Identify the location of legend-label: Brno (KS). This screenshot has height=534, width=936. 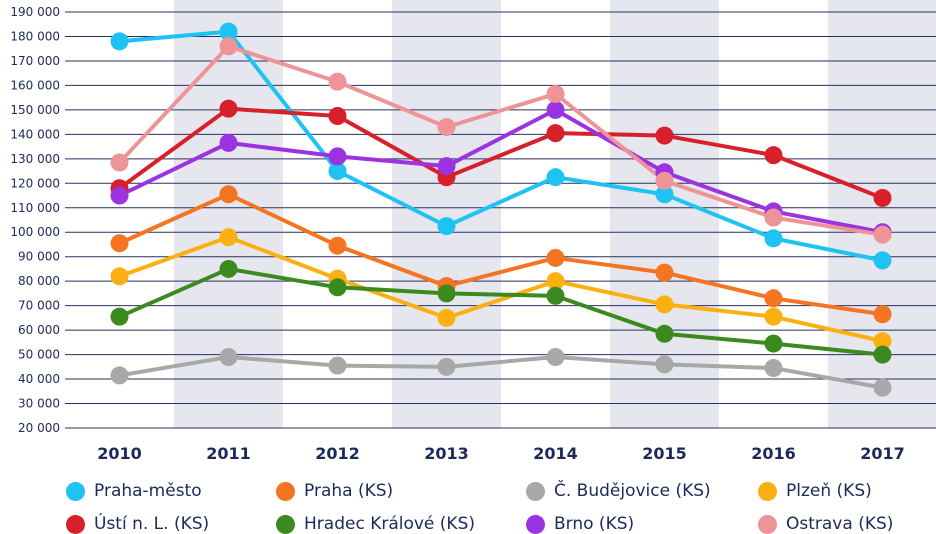
(594, 524).